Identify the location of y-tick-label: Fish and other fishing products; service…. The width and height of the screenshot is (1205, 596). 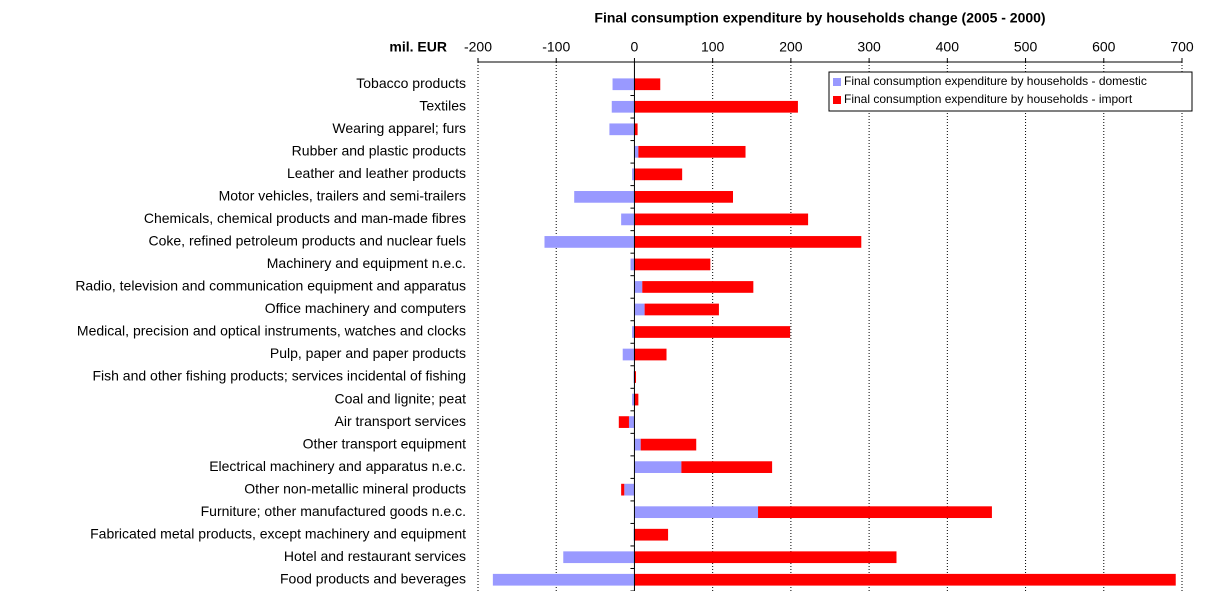
(279, 376).